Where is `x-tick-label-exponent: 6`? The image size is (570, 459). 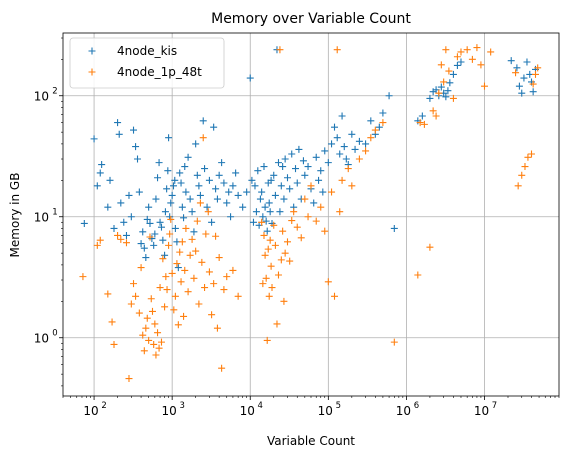
x-tick-label-exponent: 6 is located at coordinates (416, 406).